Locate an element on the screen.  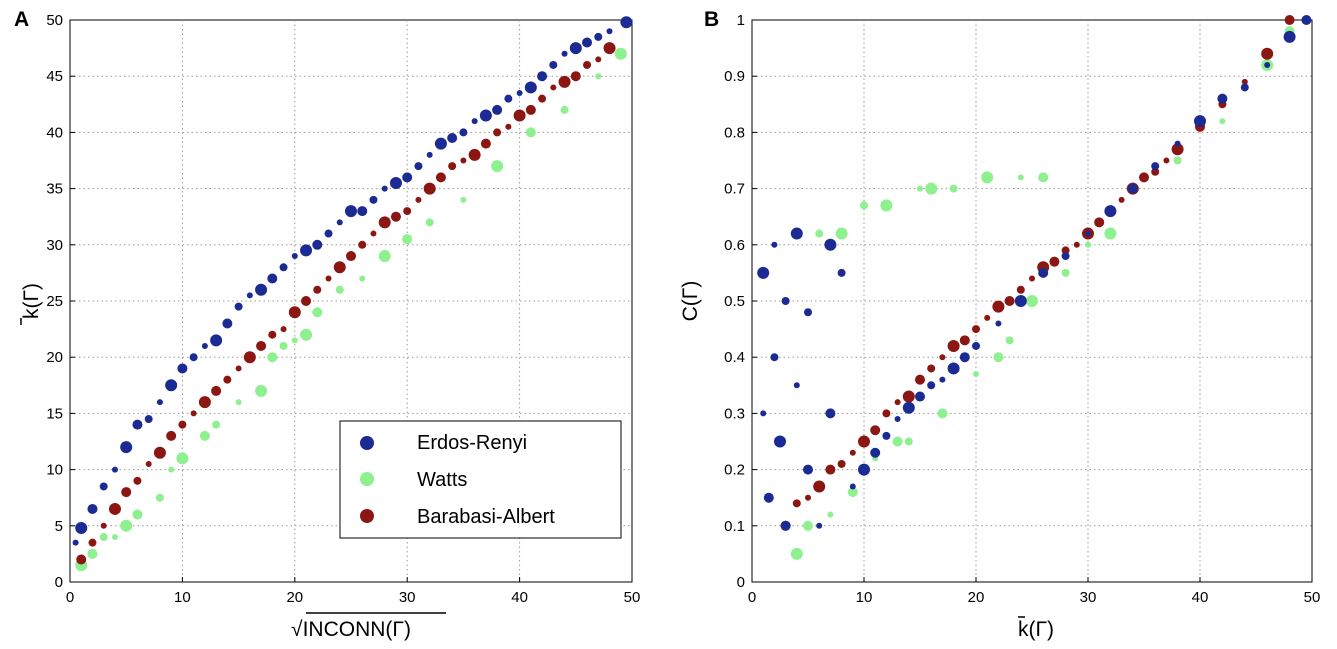
panel-a-ytick-label: 5 is located at coordinates (59, 526).